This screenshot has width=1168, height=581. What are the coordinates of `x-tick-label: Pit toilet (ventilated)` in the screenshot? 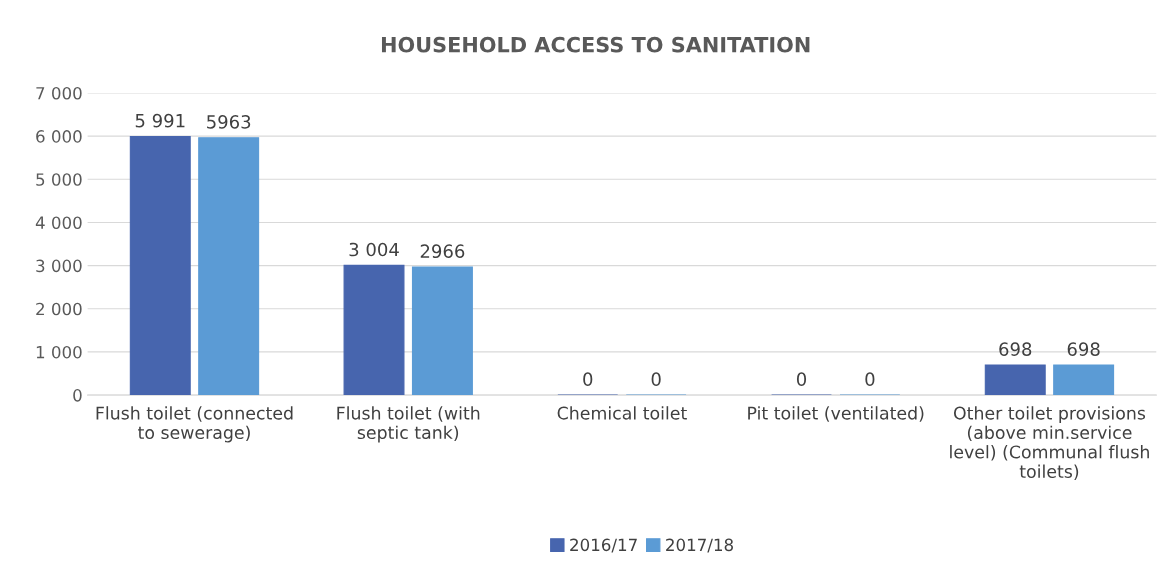 It's located at (836, 414).